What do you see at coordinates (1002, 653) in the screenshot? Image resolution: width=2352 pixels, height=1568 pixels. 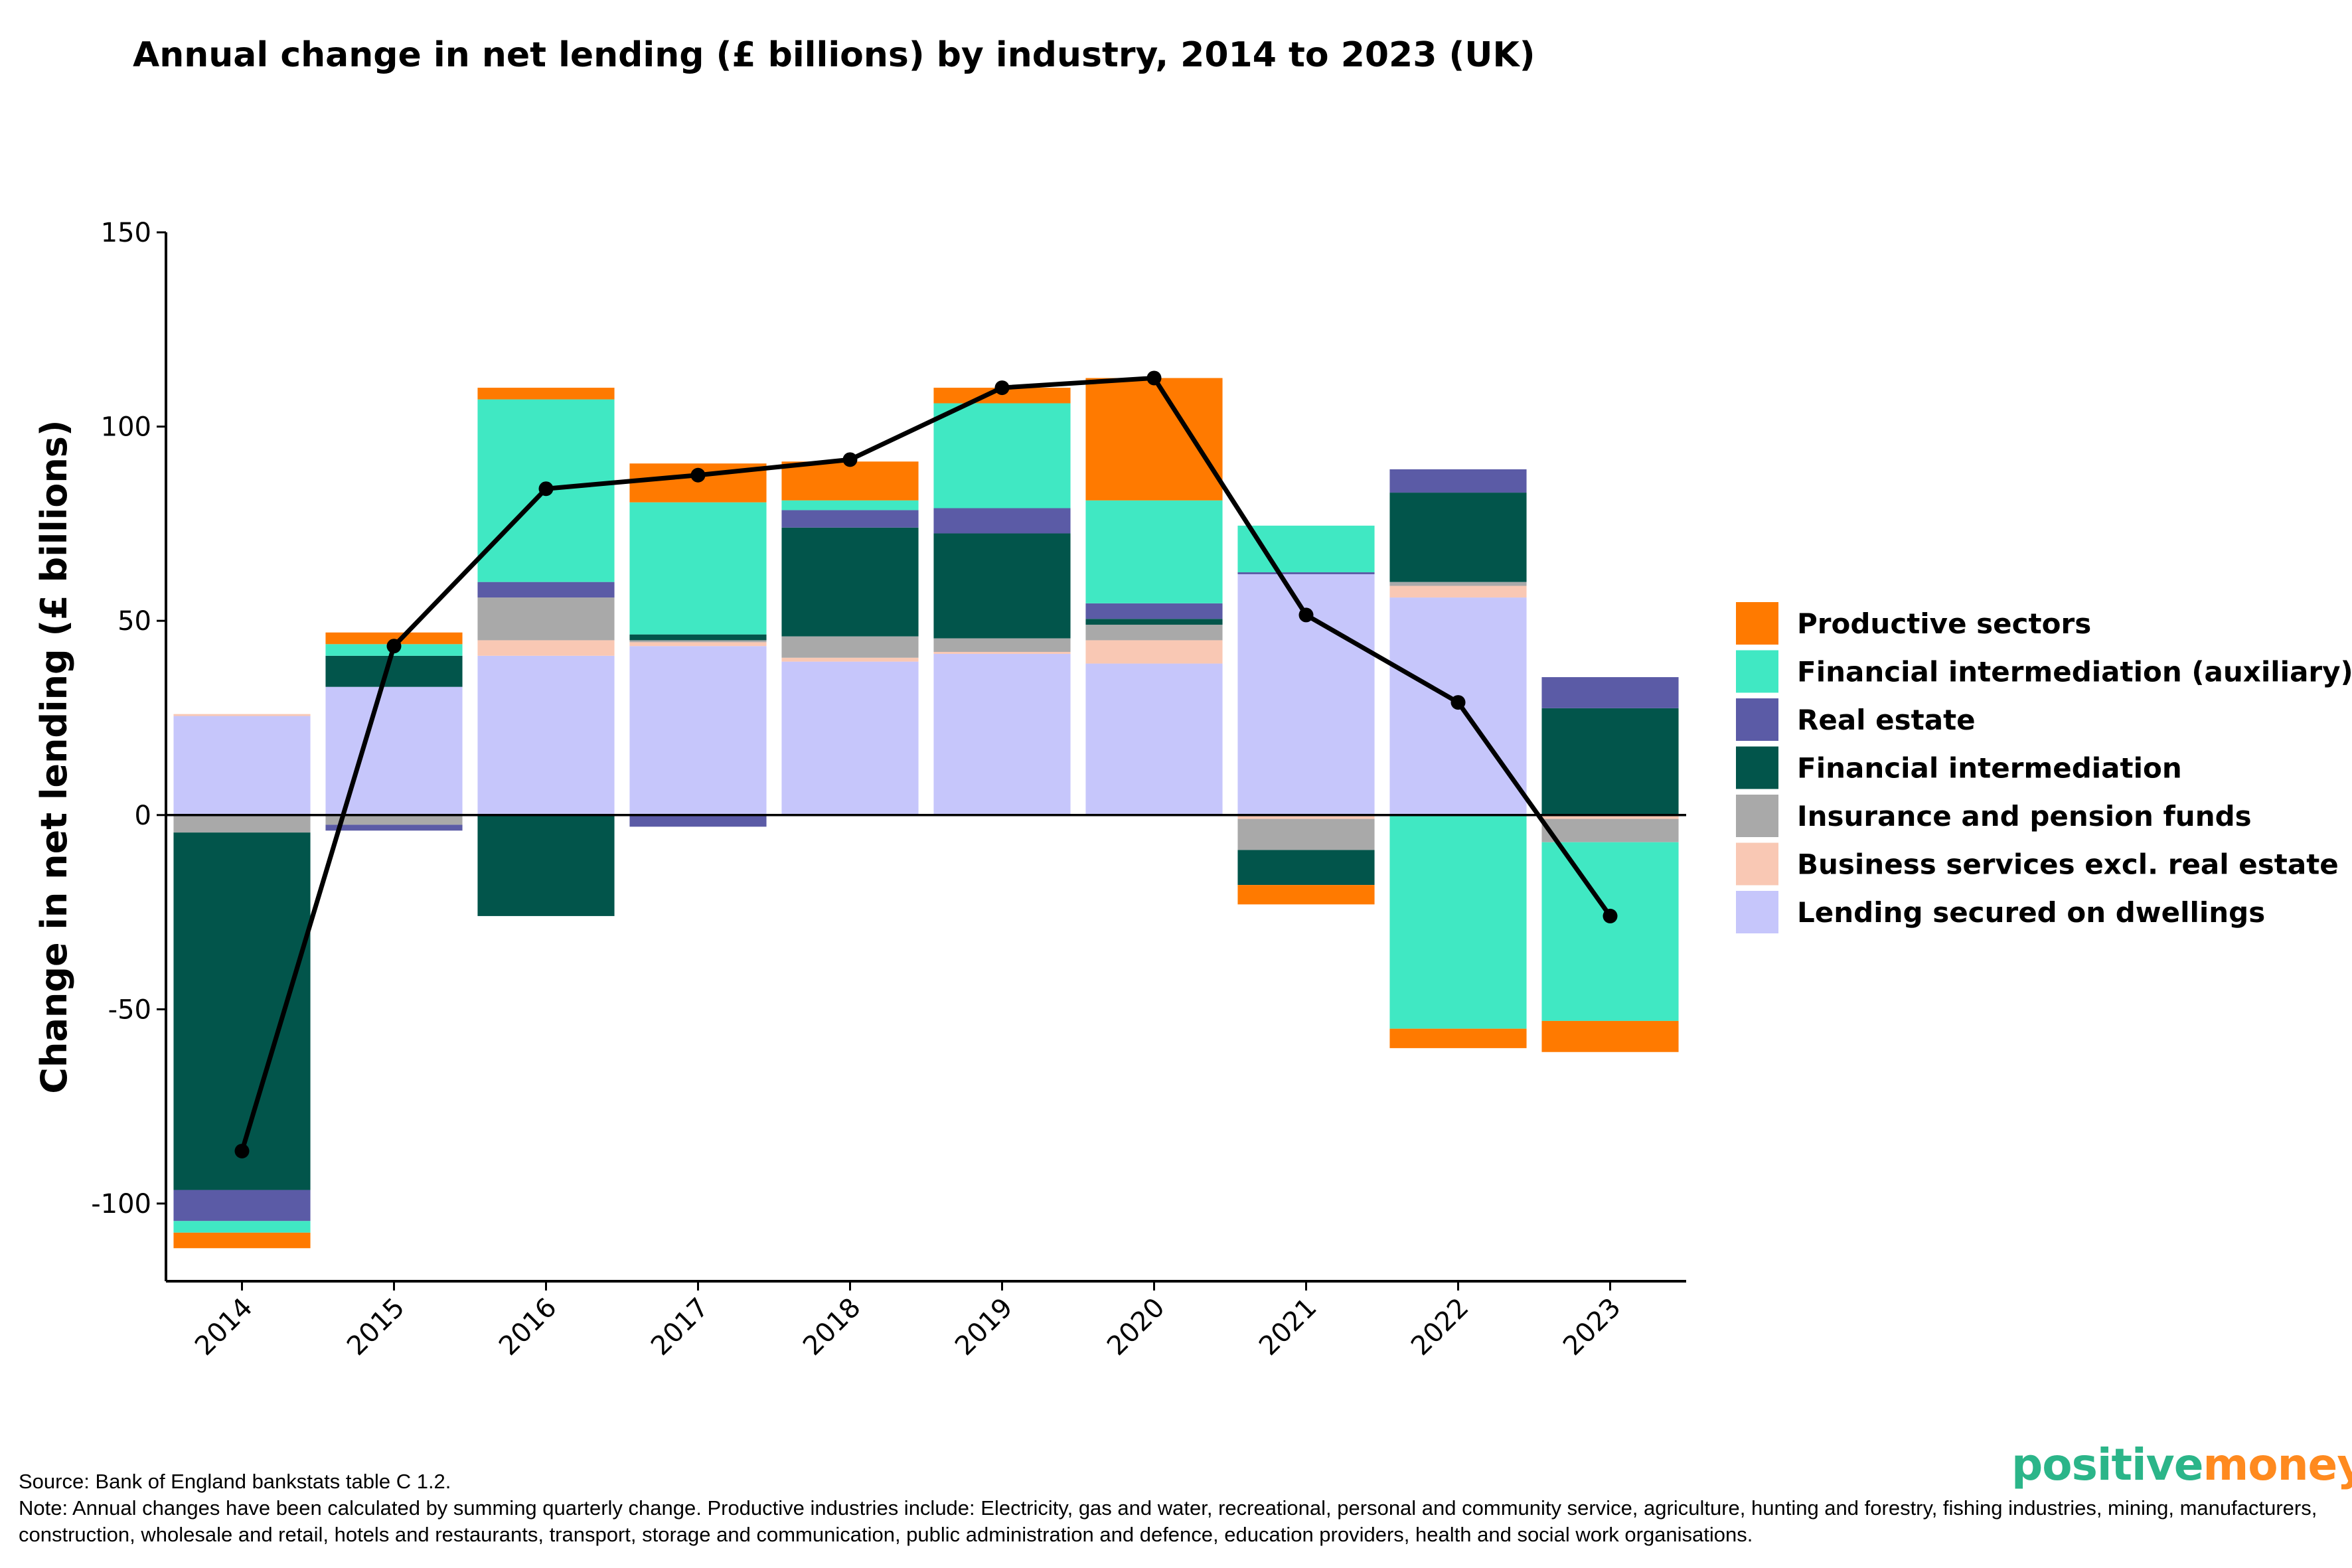 I see `bar-business-services-excl-real-estate-2019` at bounding box center [1002, 653].